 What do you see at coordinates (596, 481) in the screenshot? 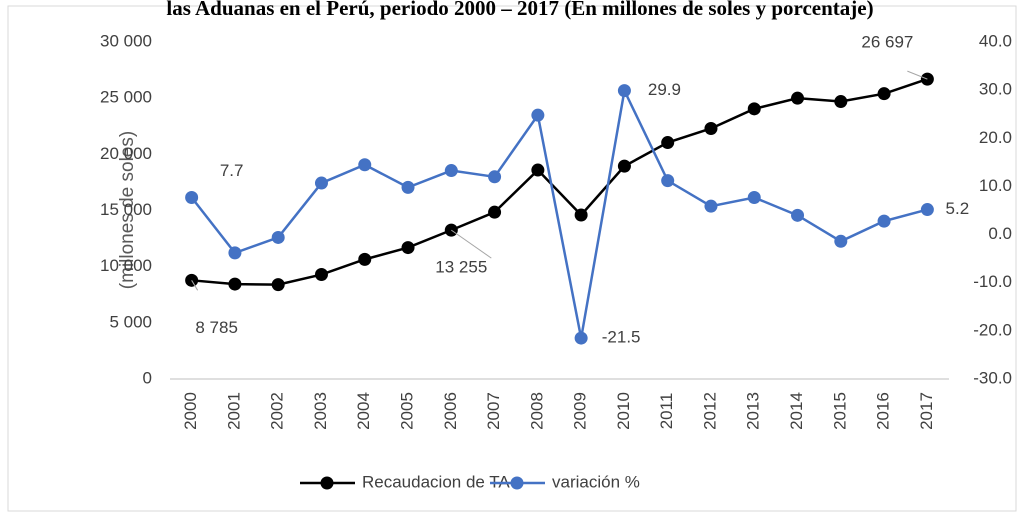
I see `legend-label: variación %` at bounding box center [596, 481].